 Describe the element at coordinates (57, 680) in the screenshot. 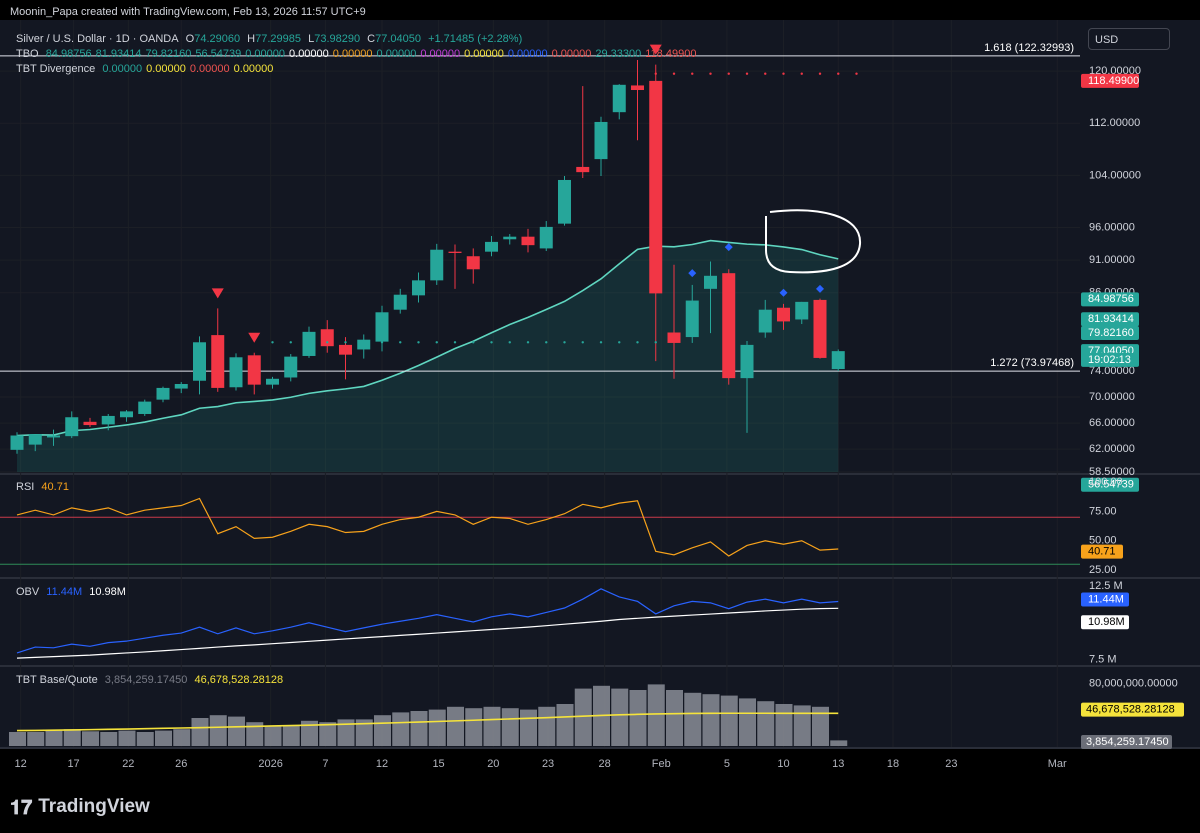

I see `tbt-base-quote-label: TBT Base/Quote` at that location.